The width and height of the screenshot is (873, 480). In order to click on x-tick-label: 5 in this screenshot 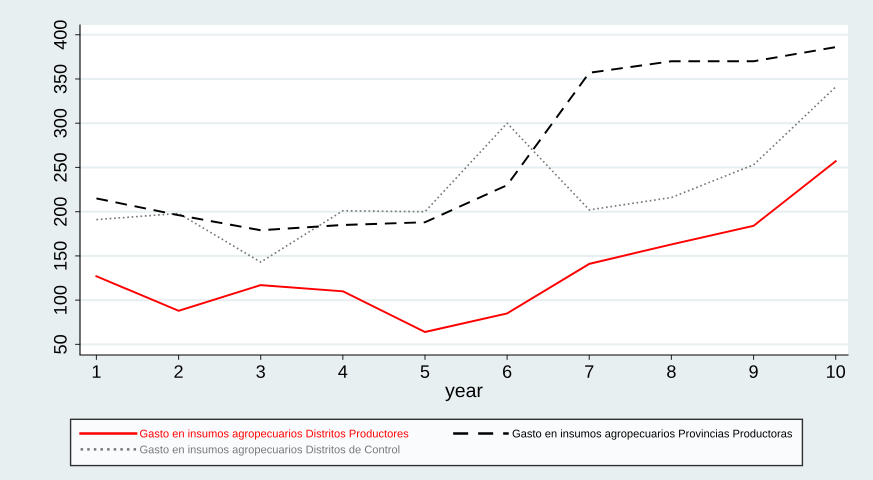, I will do `click(425, 371)`.